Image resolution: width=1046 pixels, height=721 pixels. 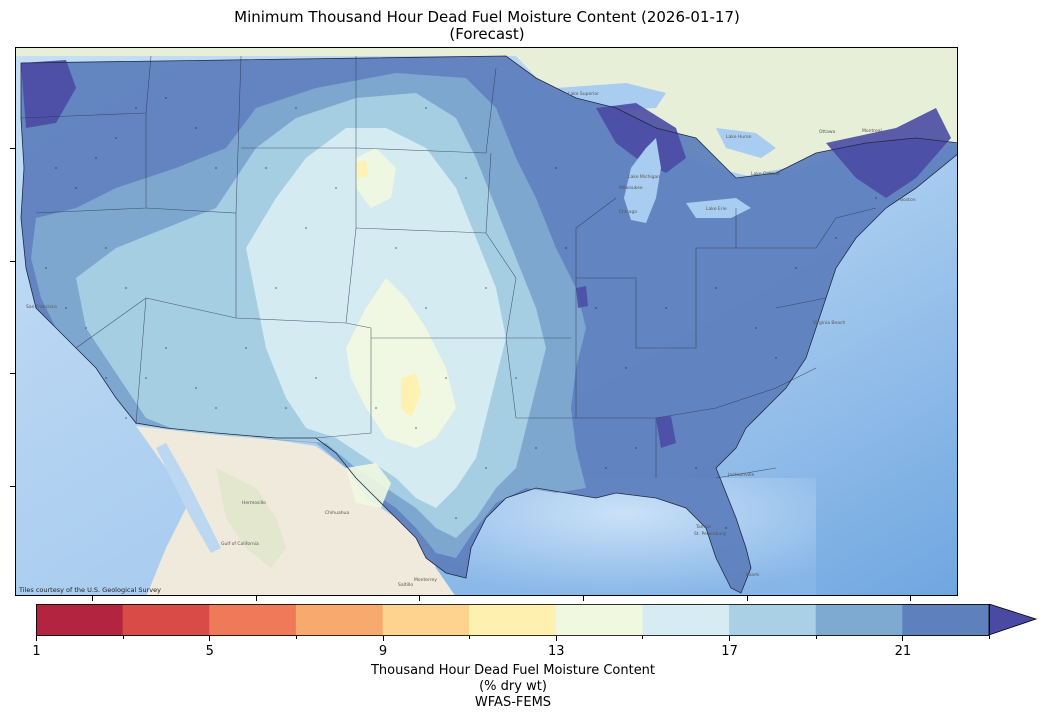 I want to click on place-label: Lake Huron, so click(x=739, y=137).